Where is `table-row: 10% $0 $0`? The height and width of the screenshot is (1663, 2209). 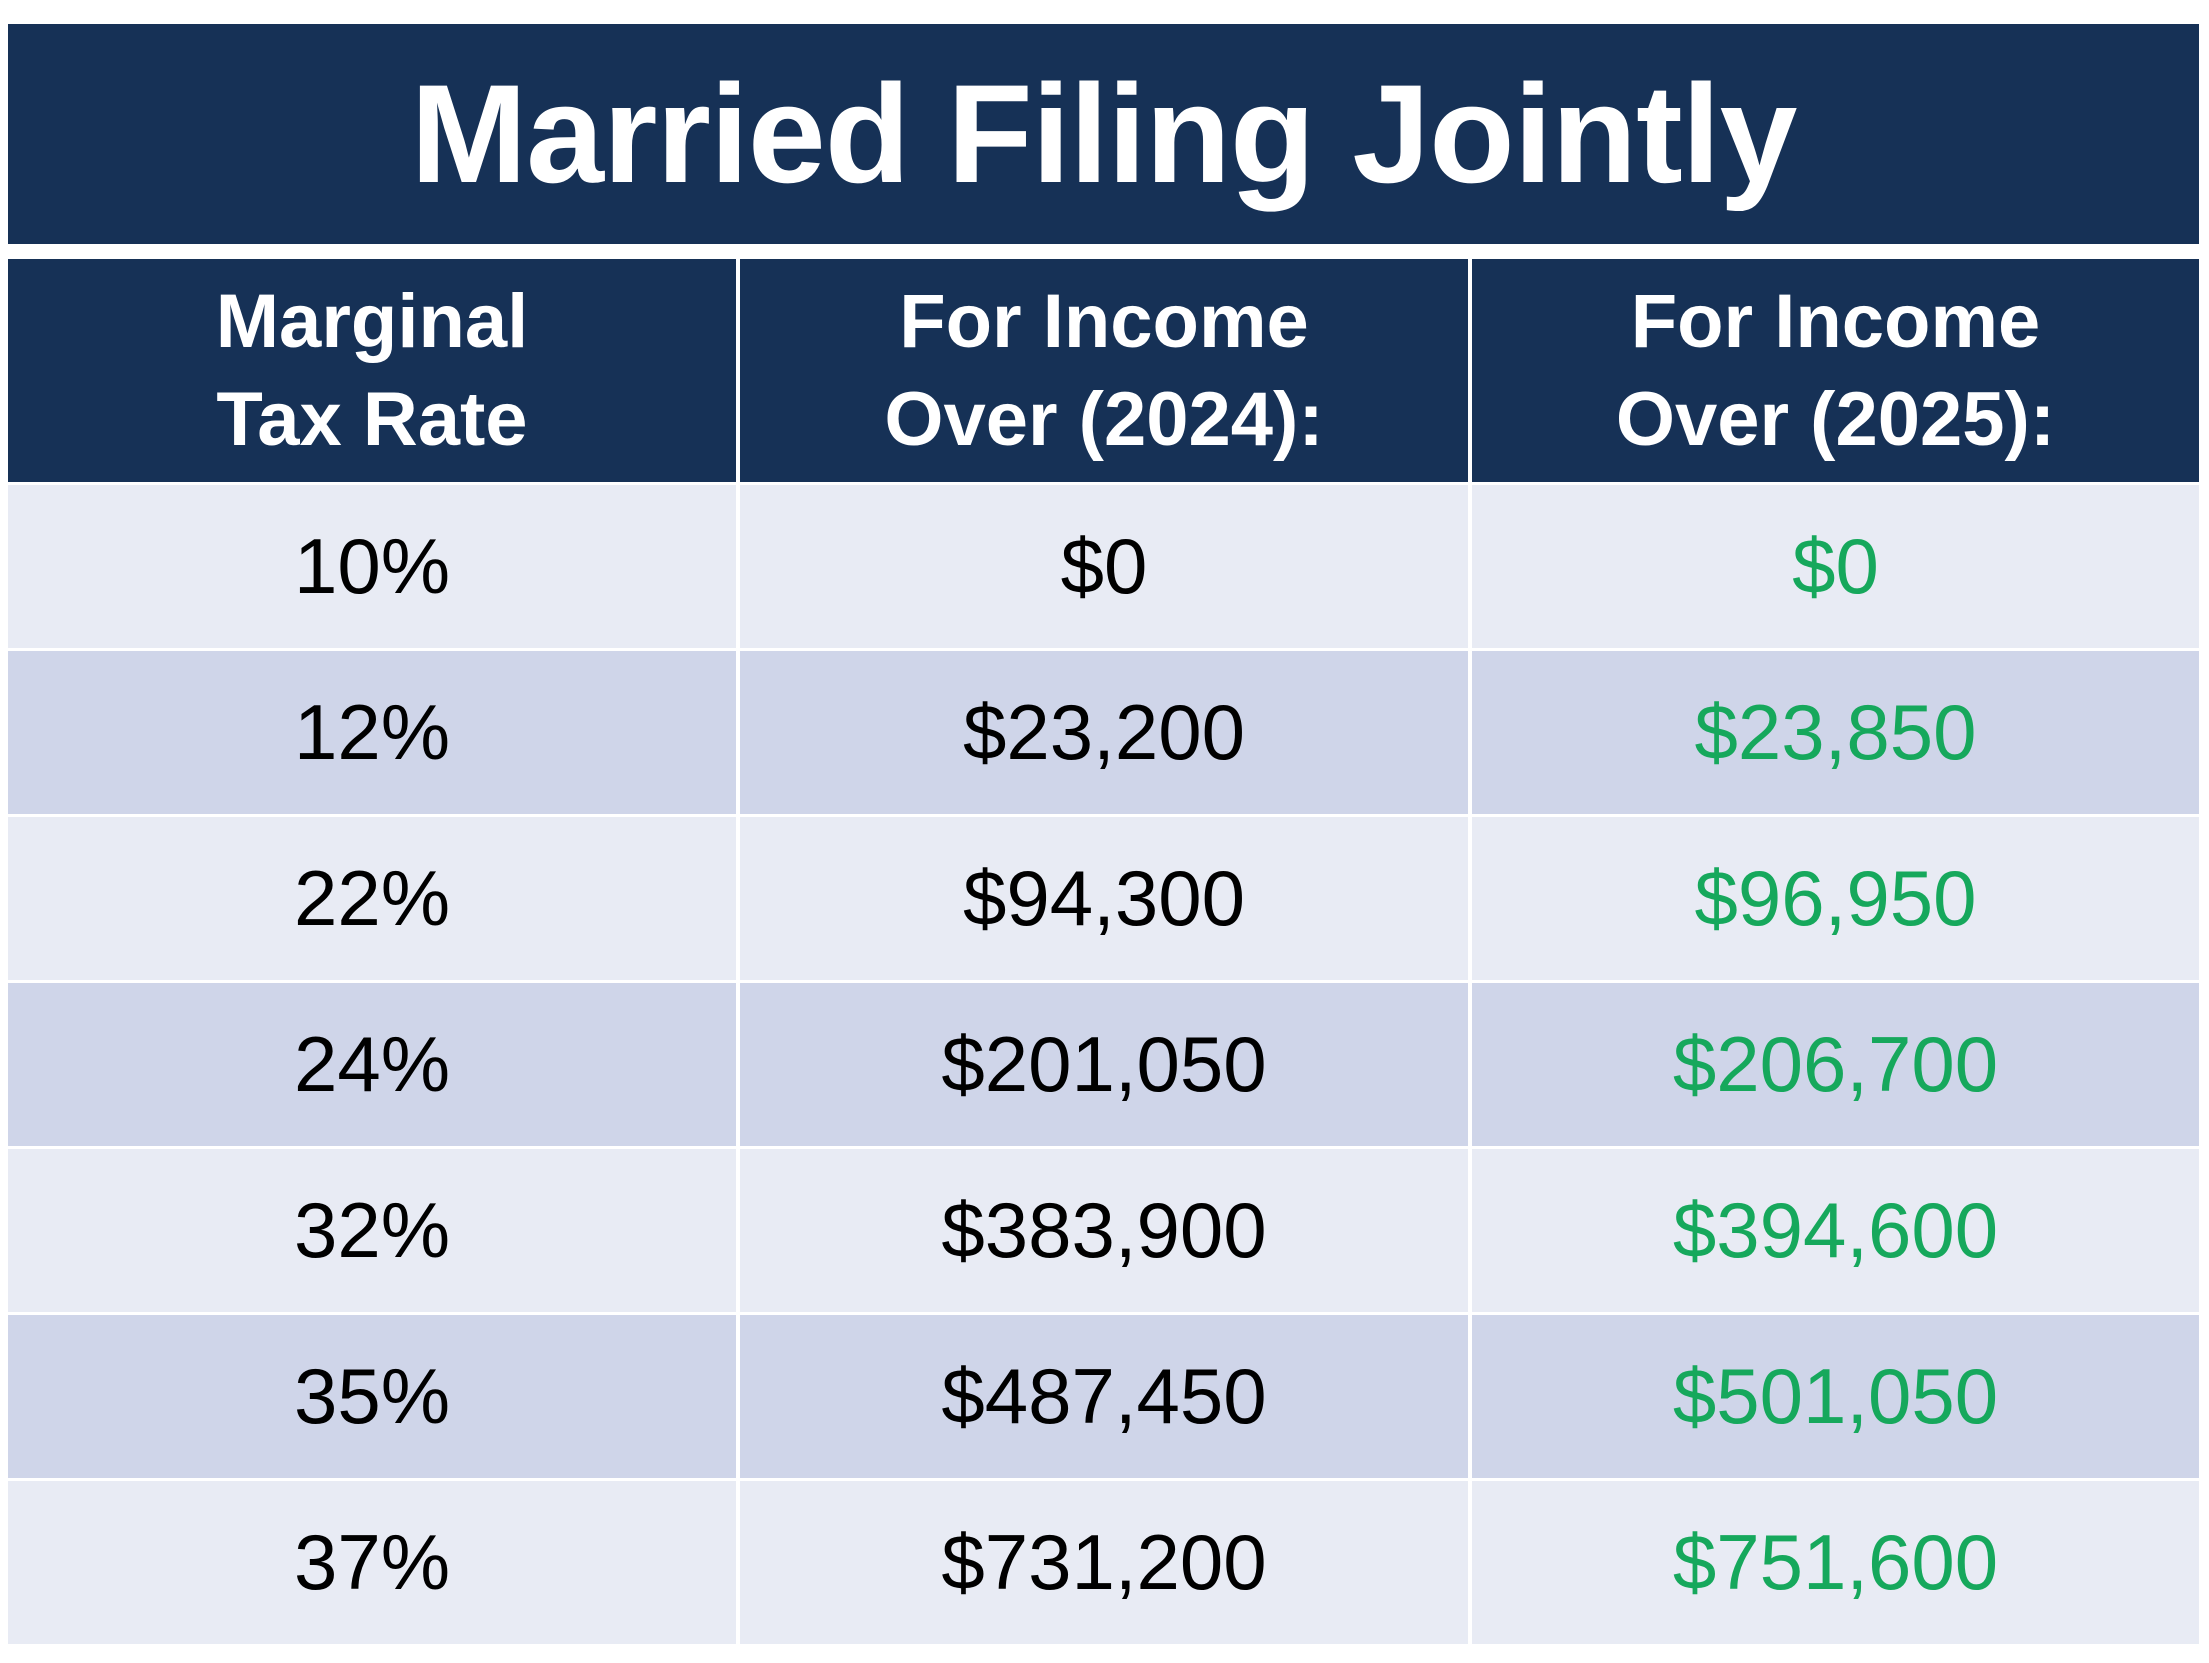
table-row: 10% $0 $0 is located at coordinates (1103, 566).